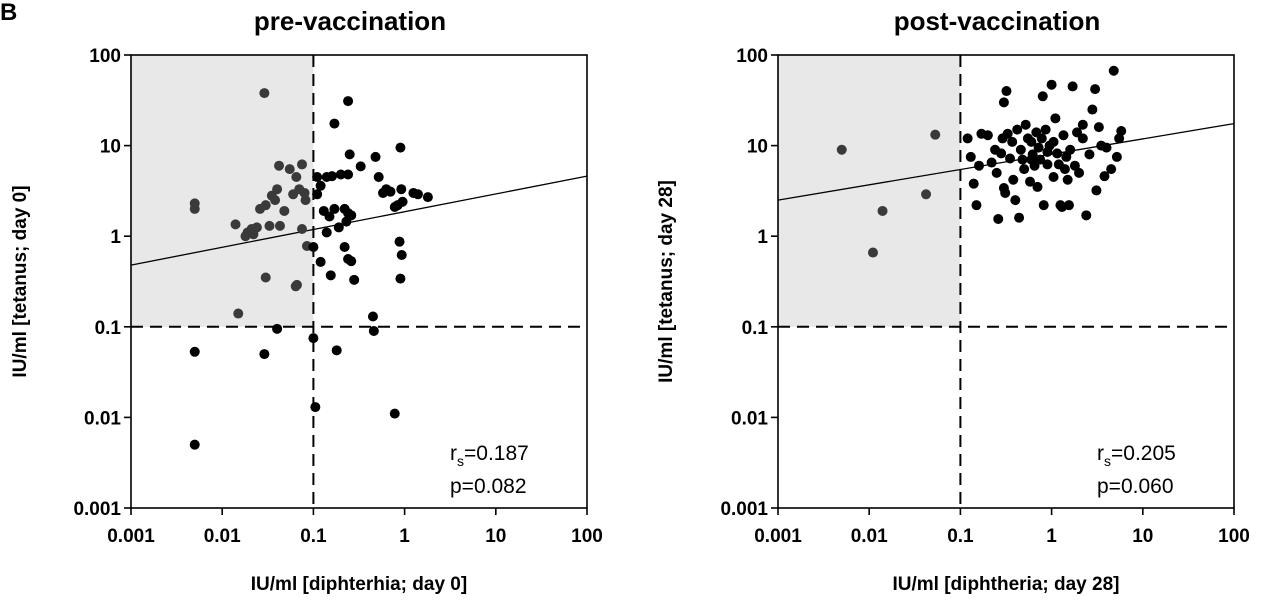  I want to click on x-axis-label: IU/ml [diphterhia; day 0], so click(359, 584).